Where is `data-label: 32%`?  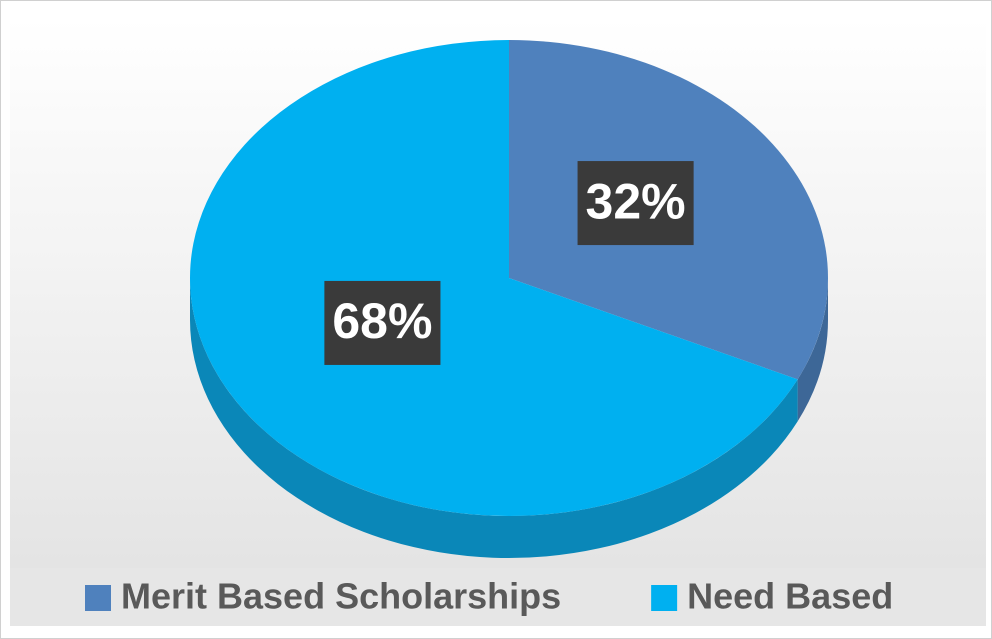
data-label: 32% is located at coordinates (636, 201).